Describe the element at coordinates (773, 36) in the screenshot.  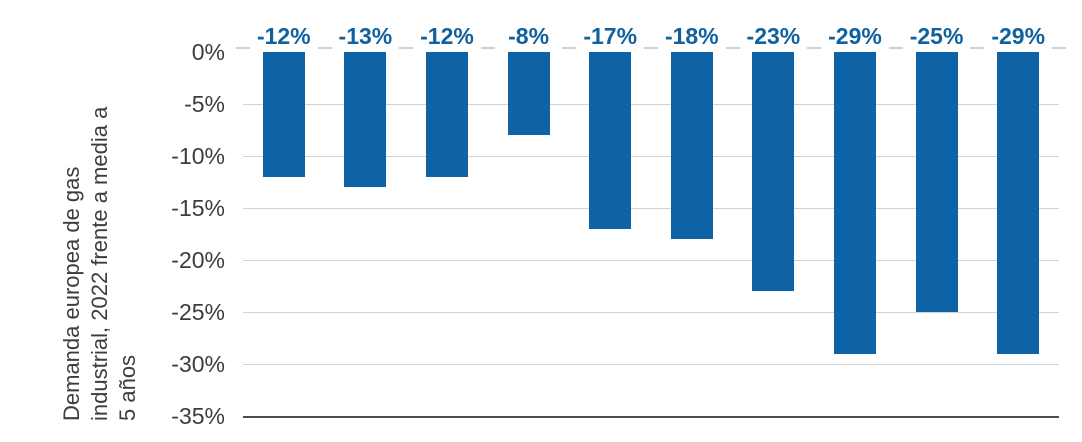
I see `bar-value-label: -23%` at that location.